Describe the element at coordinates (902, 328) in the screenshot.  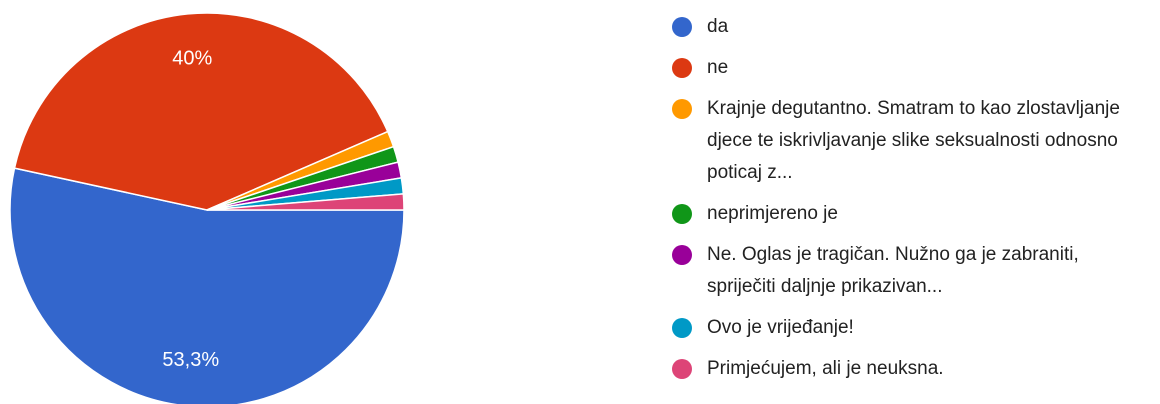
I see `legend-item: Ovo je vrijeđanje!` at that location.